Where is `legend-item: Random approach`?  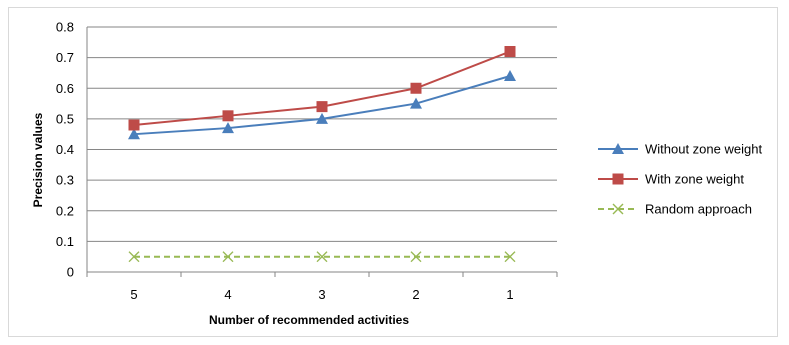 legend-item: Random approach is located at coordinates (675, 209).